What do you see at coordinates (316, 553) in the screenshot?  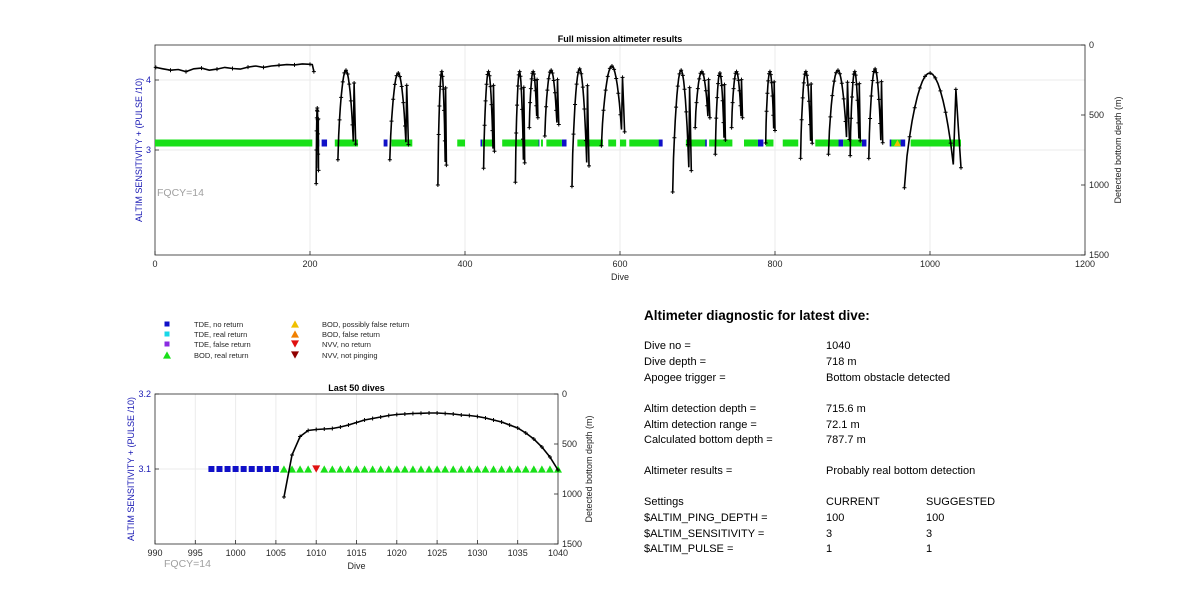 I see `x-tick-label: 1010` at bounding box center [316, 553].